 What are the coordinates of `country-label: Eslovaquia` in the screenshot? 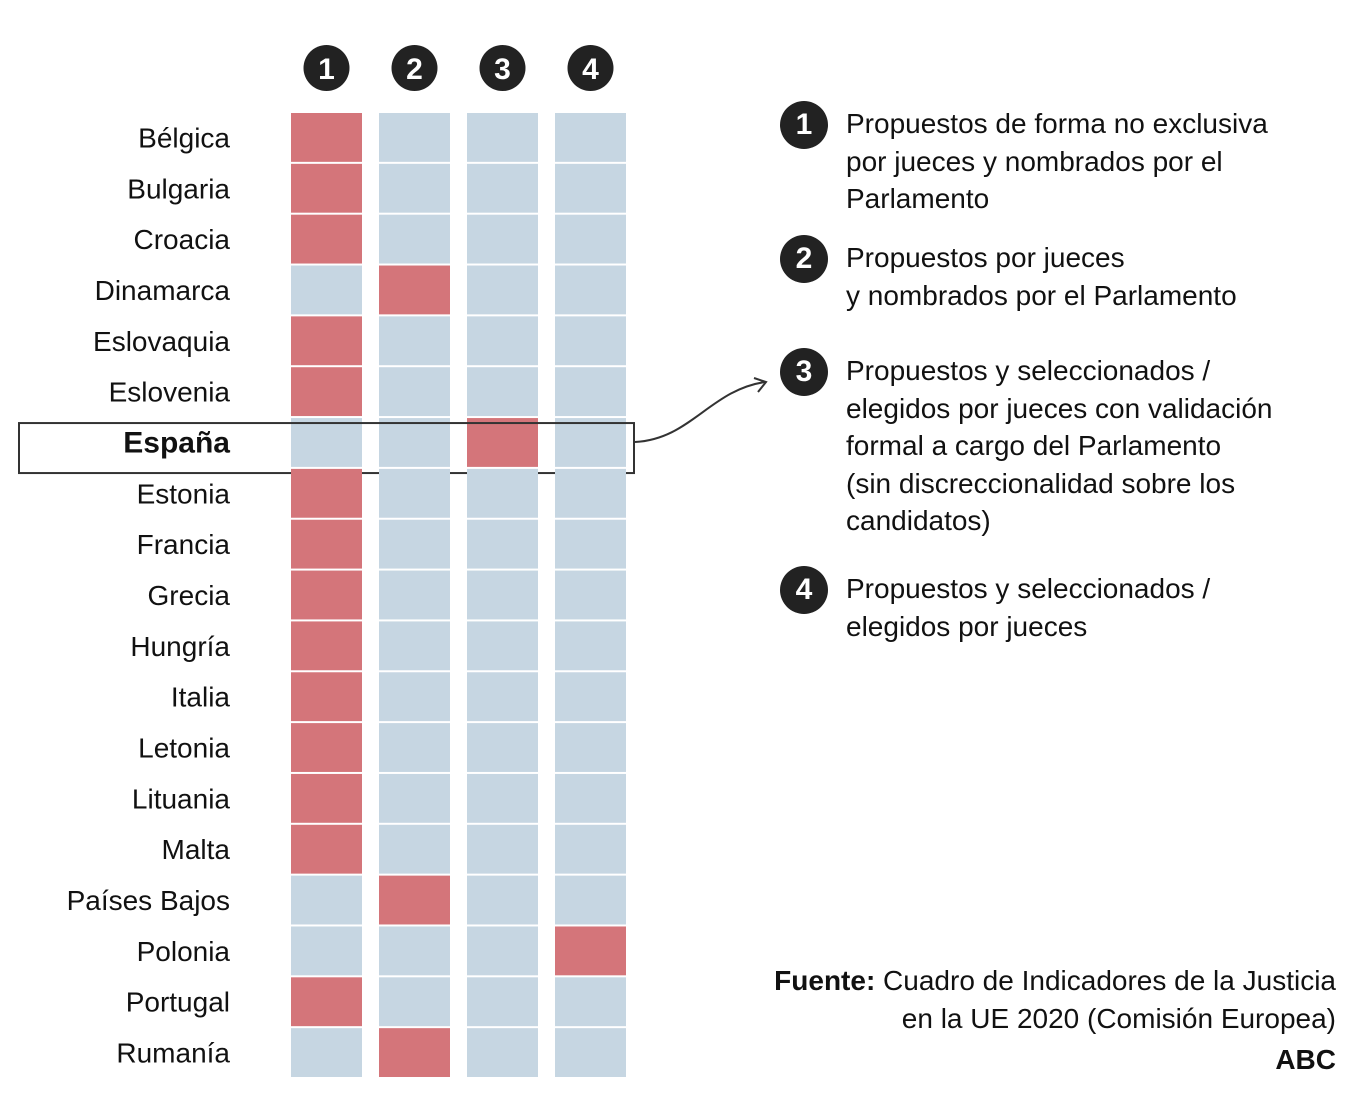 It's located at (161, 341).